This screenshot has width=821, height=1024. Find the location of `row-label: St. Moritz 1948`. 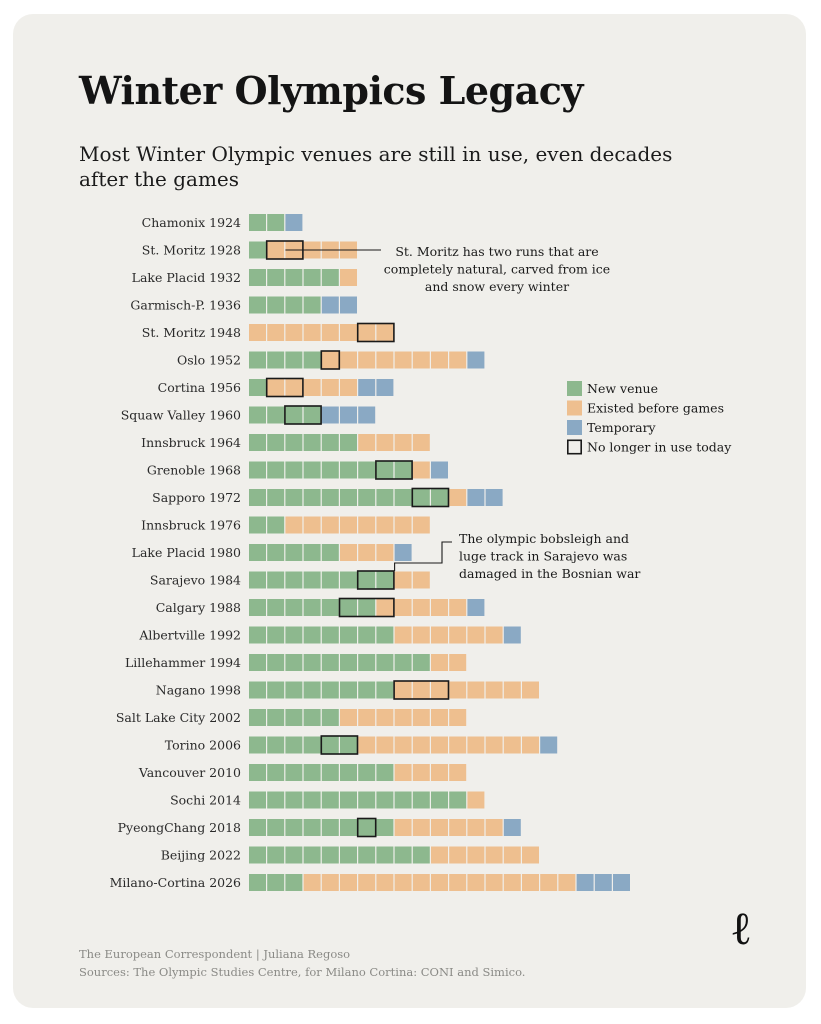

row-label: St. Moritz 1948 is located at coordinates (191, 332).